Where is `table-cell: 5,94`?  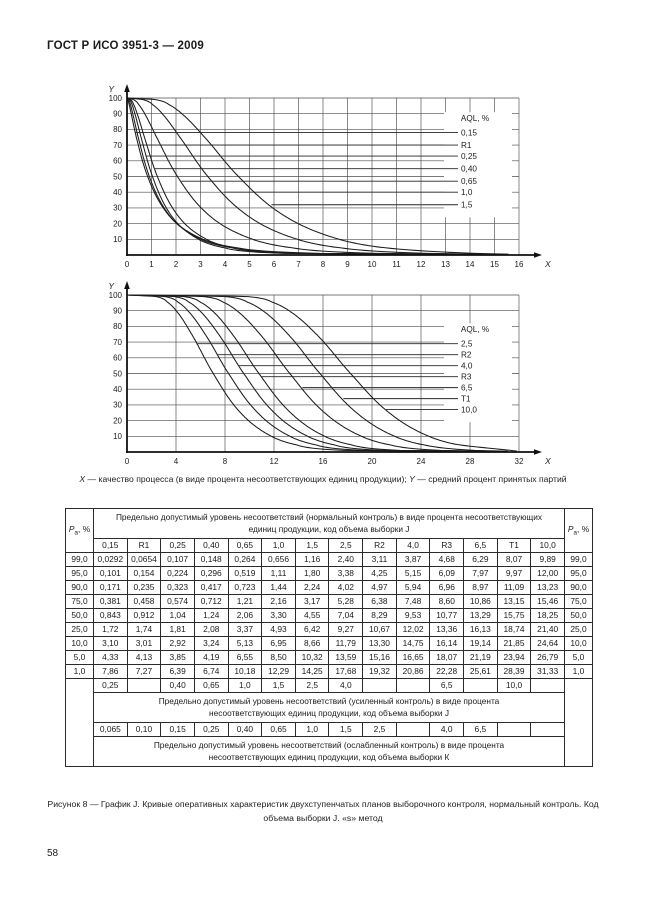 table-cell: 5,94 is located at coordinates (413, 587).